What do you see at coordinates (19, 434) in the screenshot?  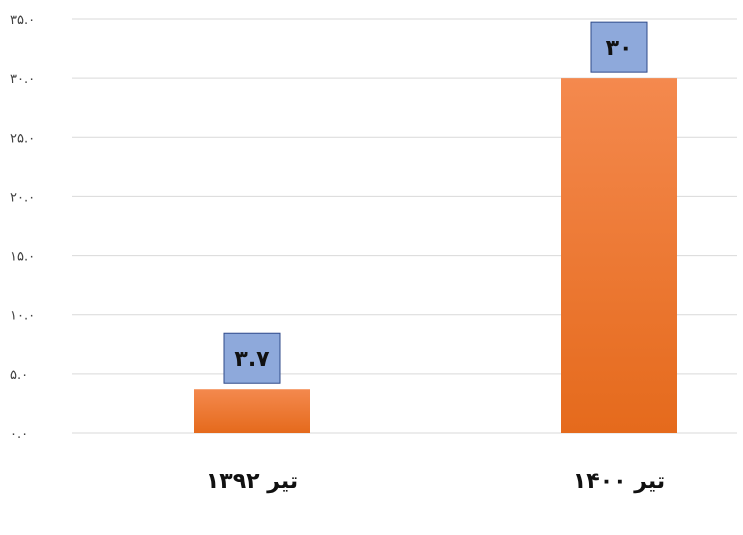 I see `y-tick-label: ۰.۰` at bounding box center [19, 434].